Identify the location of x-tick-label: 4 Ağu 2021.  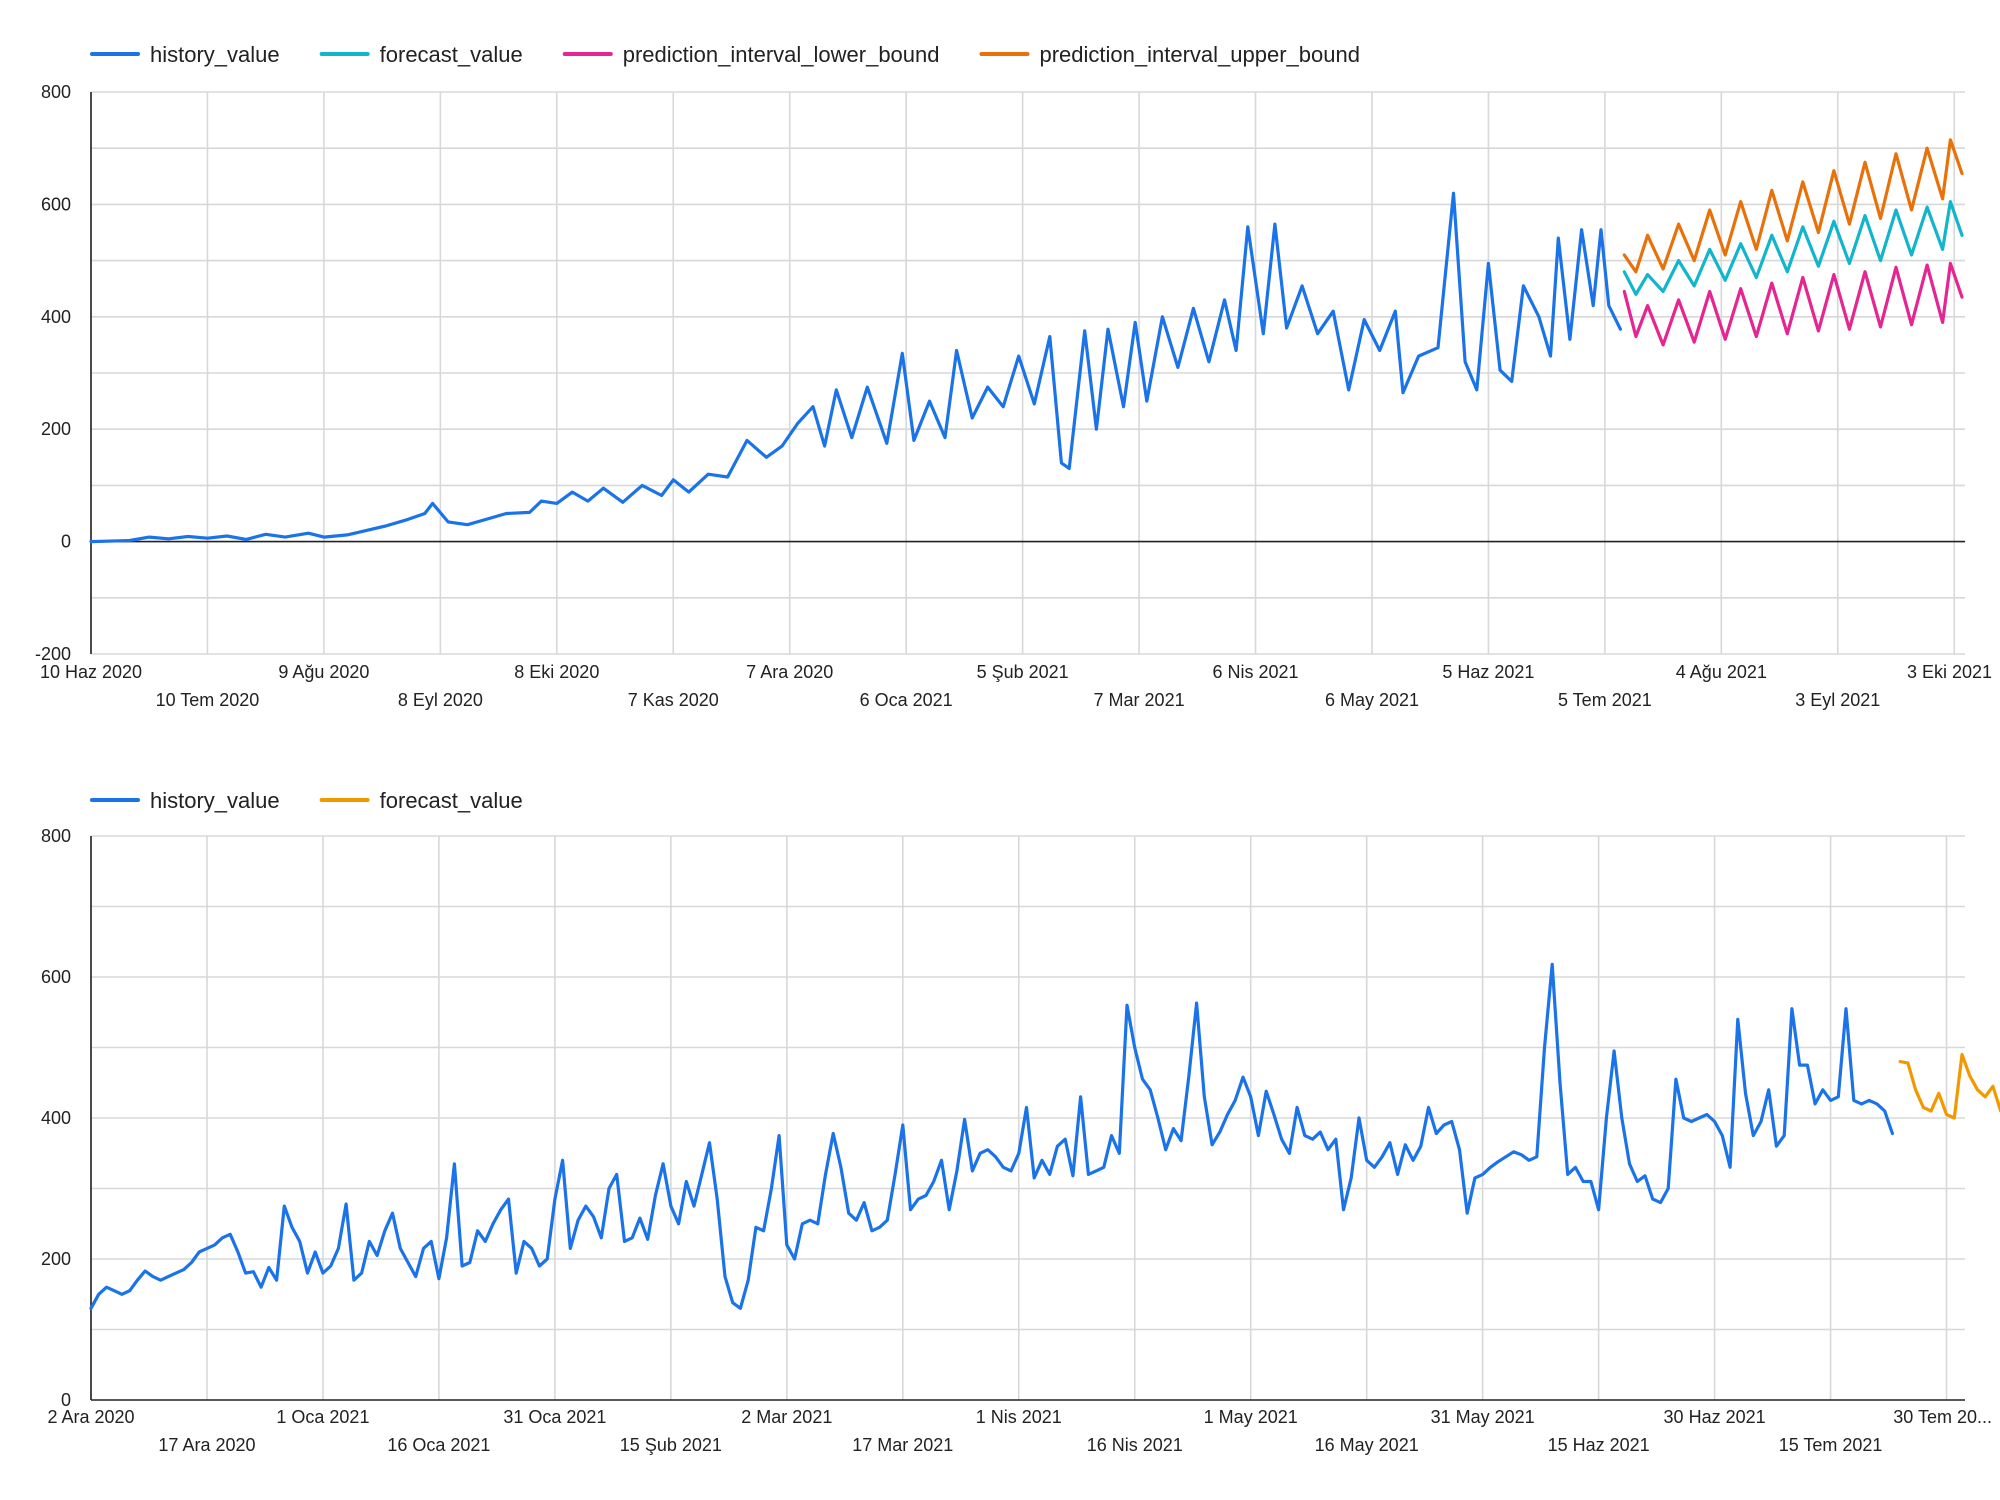
(1721, 672).